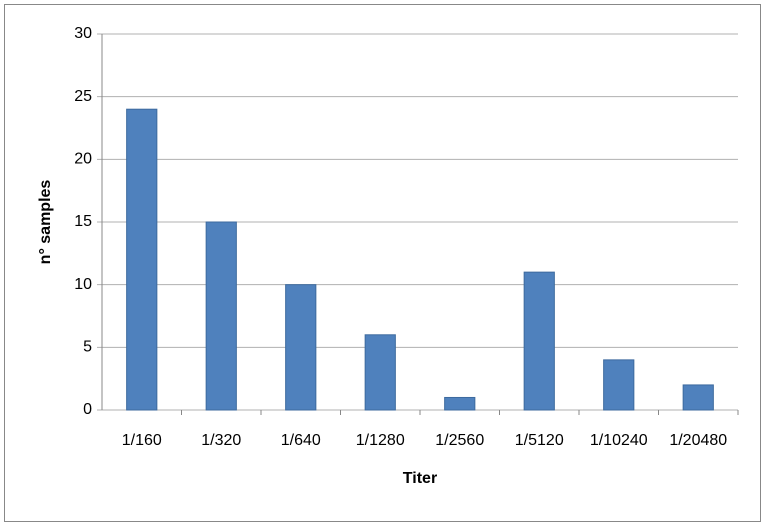  Describe the element at coordinates (83, 96) in the screenshot. I see `y-tick-label: 25` at that location.